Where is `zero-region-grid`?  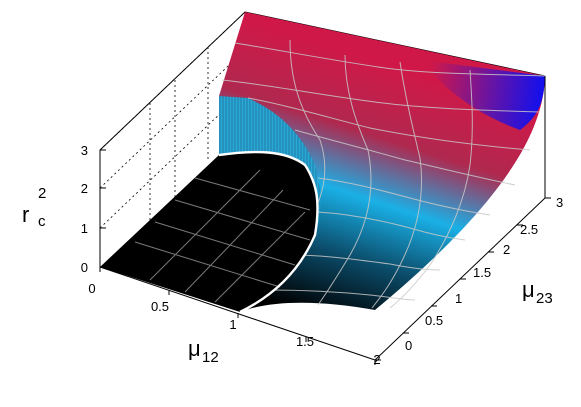
zero-region-grid is located at coordinates (222, 236).